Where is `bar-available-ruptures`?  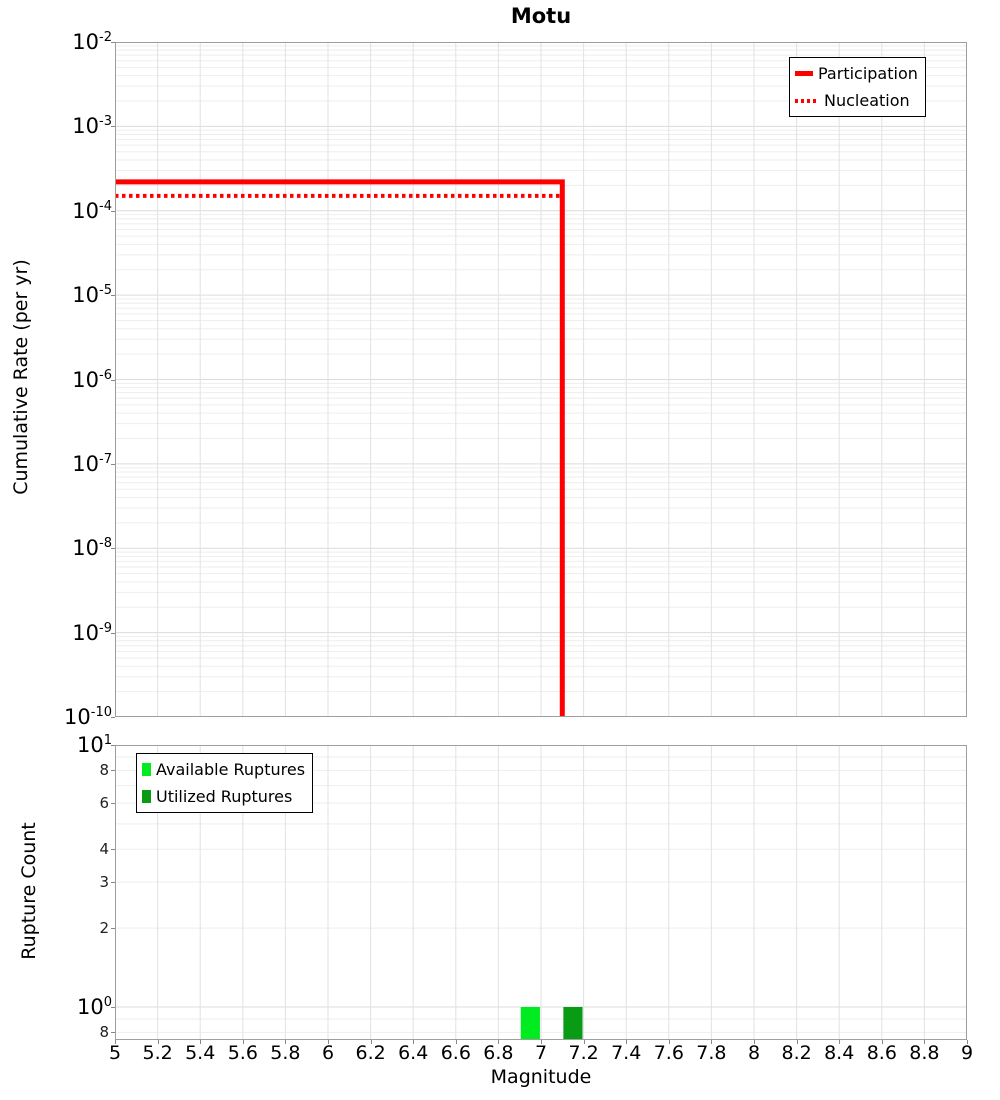
bar-available-ruptures is located at coordinates (530, 1023).